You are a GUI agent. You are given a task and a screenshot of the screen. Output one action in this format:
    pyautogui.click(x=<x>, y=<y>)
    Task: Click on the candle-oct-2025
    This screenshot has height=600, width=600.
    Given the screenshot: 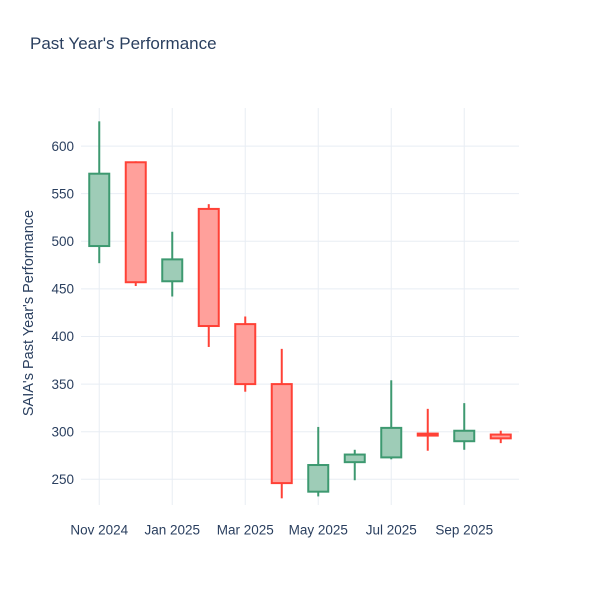 What is the action you would take?
    pyautogui.click(x=500, y=437)
    